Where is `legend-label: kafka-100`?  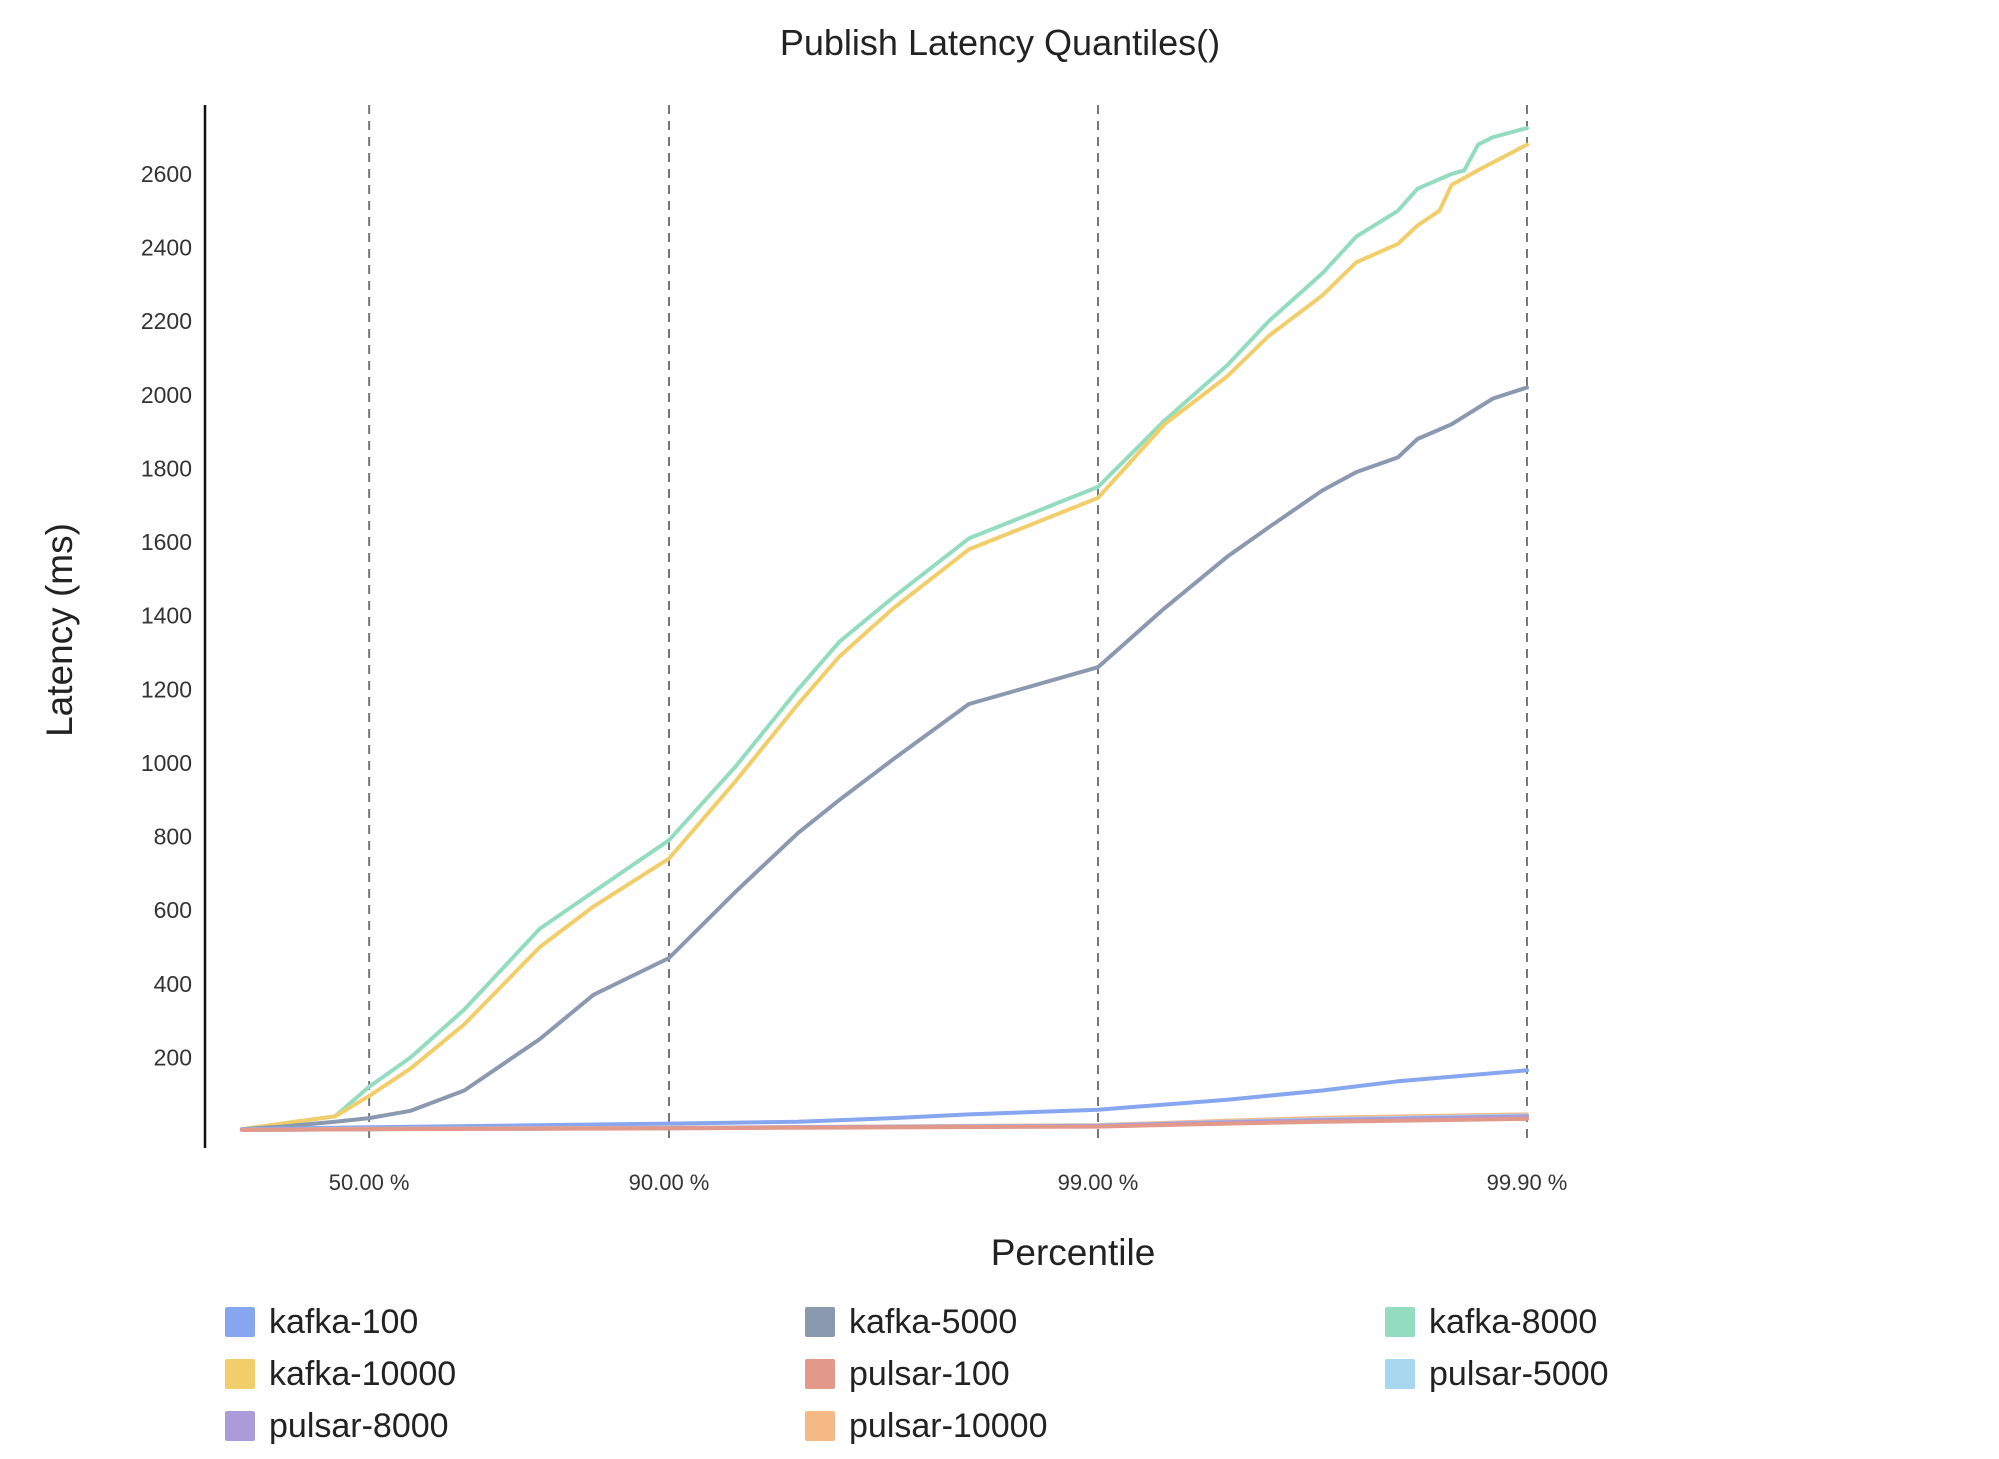 legend-label: kafka-100 is located at coordinates (344, 1321).